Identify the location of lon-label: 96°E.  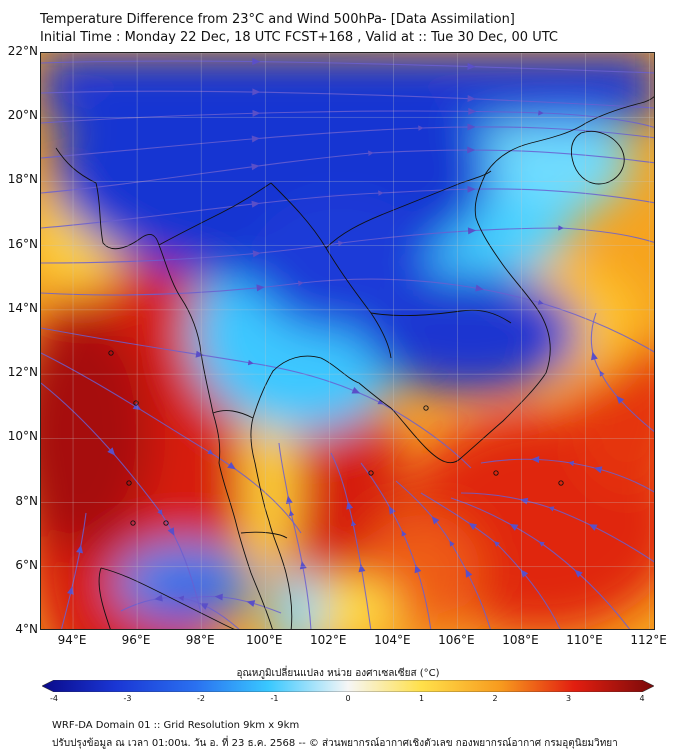
(136, 640).